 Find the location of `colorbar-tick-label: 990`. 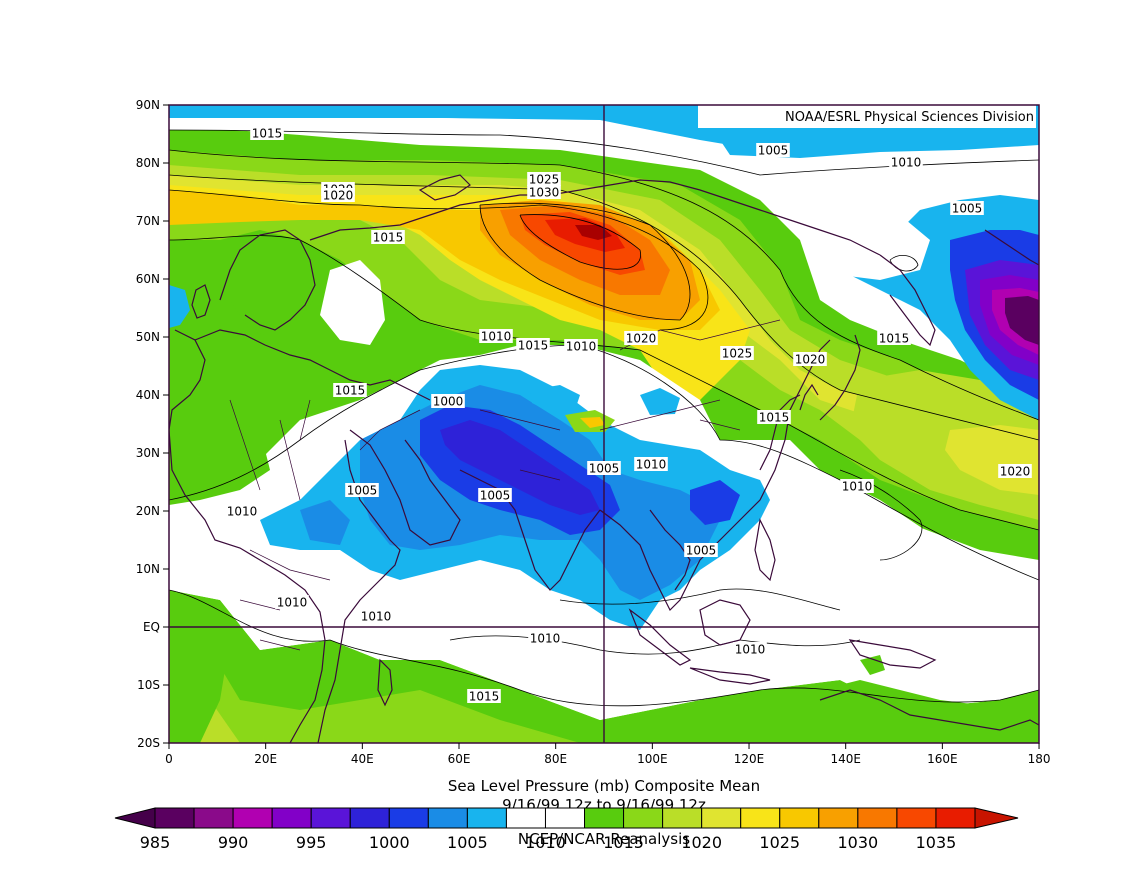

colorbar-tick-label: 990 is located at coordinates (233, 842).